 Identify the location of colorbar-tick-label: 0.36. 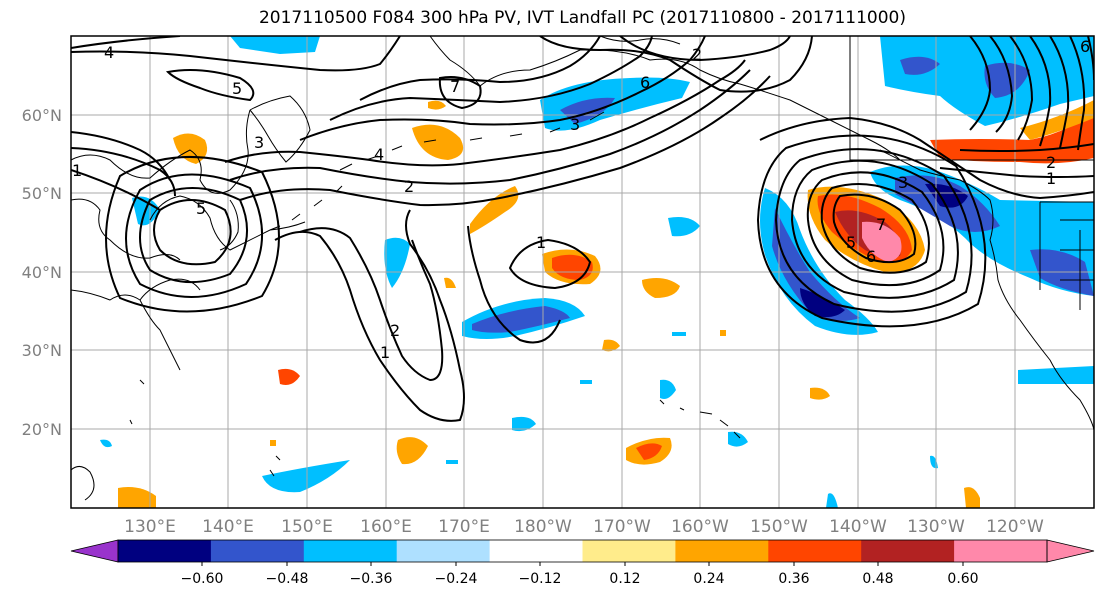
(793, 579).